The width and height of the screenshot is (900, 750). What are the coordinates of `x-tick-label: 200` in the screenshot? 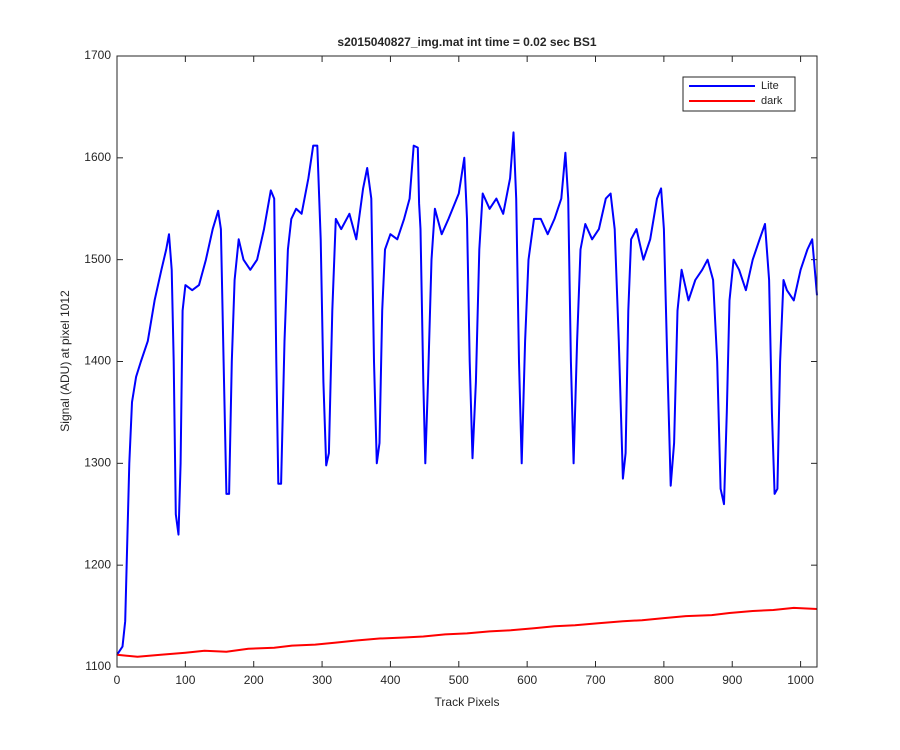 It's located at (254, 680).